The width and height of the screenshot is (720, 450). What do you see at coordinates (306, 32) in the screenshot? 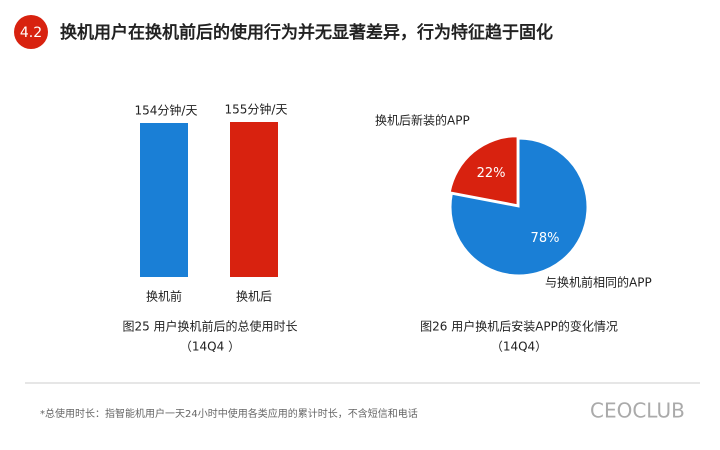
I see `slide-title: 换机用户在换机前后的使用行为并无显著差异，行为特征趋于固化` at bounding box center [306, 32].